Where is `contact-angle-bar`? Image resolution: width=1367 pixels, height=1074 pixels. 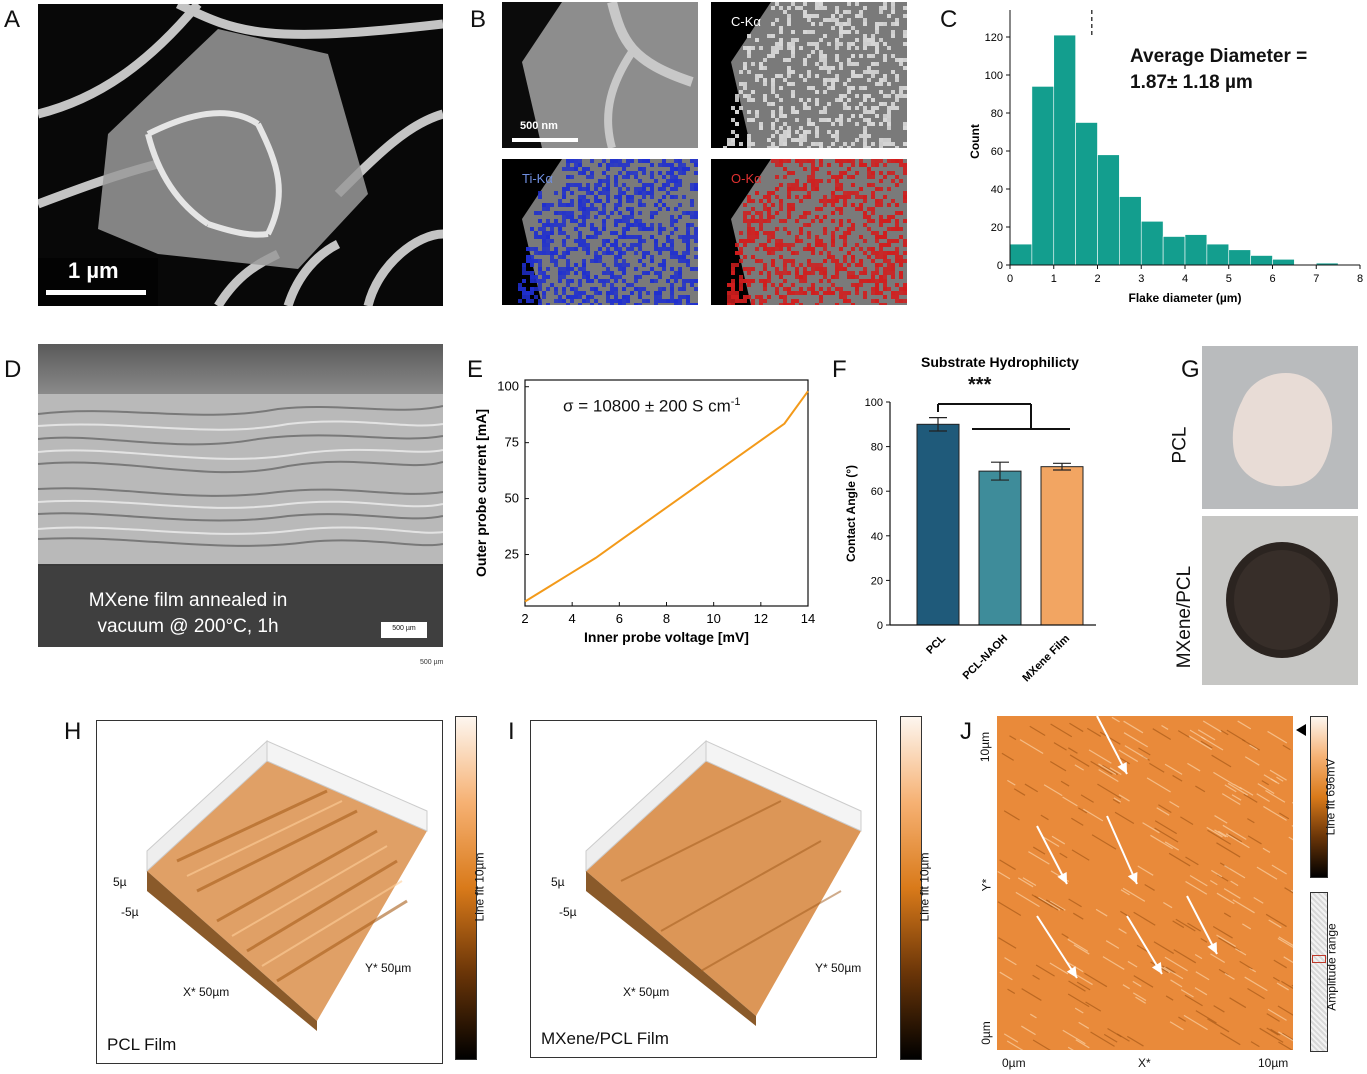 contact-angle-bar is located at coordinates (1062, 546).